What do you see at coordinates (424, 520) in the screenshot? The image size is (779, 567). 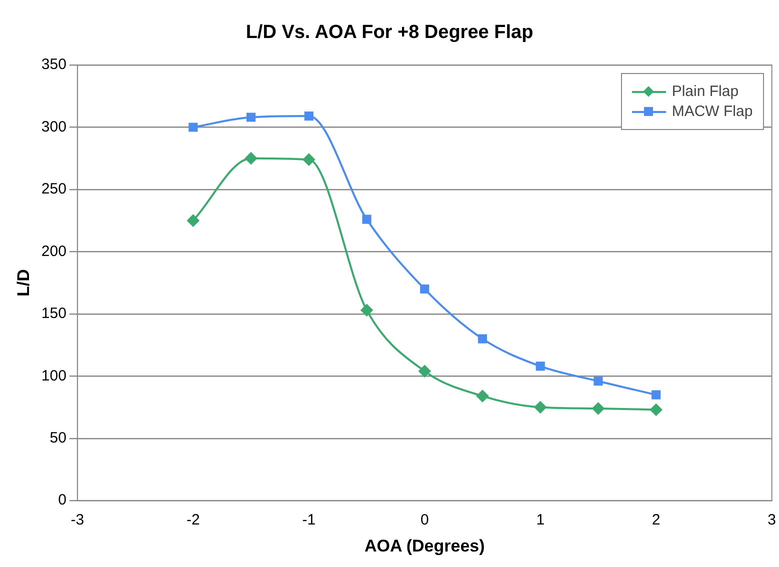 I see `x-tick-label: 0` at bounding box center [424, 520].